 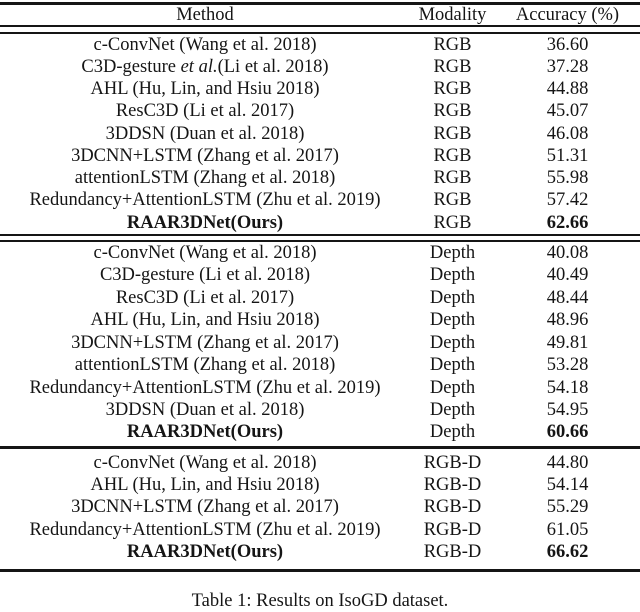 I want to click on accuracy-cell: 54.95, so click(x=567, y=410).